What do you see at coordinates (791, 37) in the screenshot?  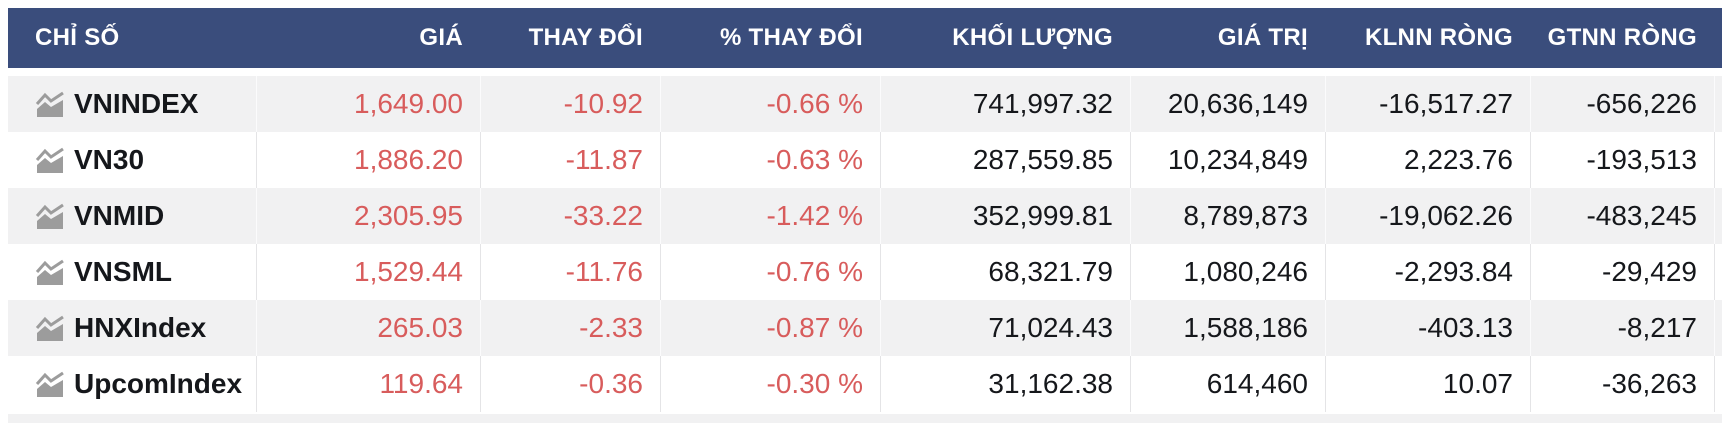 I see `column-header: % THAY ĐỔI` at bounding box center [791, 37].